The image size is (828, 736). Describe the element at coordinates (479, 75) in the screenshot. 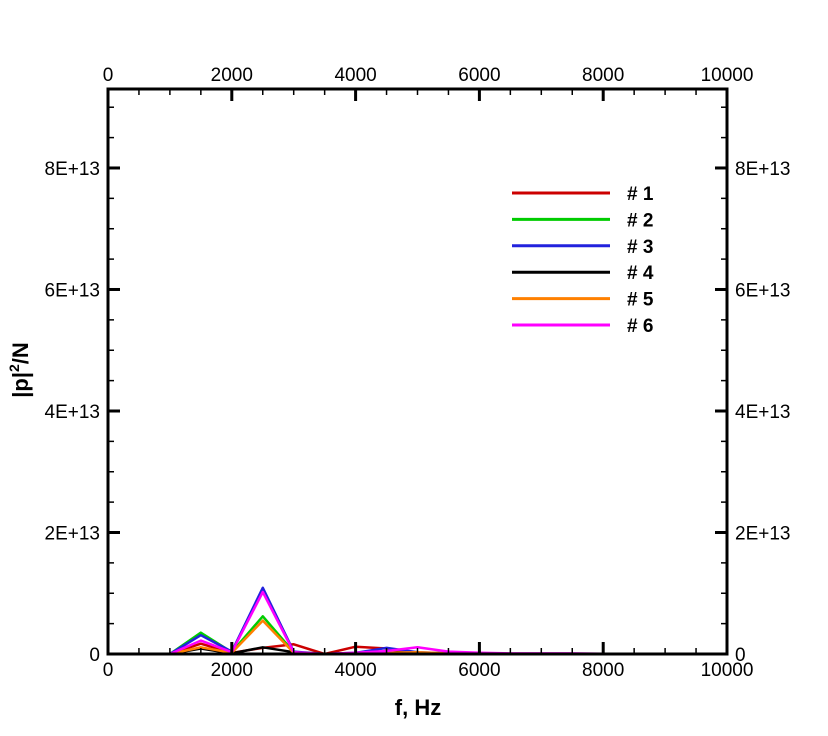

I see `x-tick-label-top: 6000` at that location.